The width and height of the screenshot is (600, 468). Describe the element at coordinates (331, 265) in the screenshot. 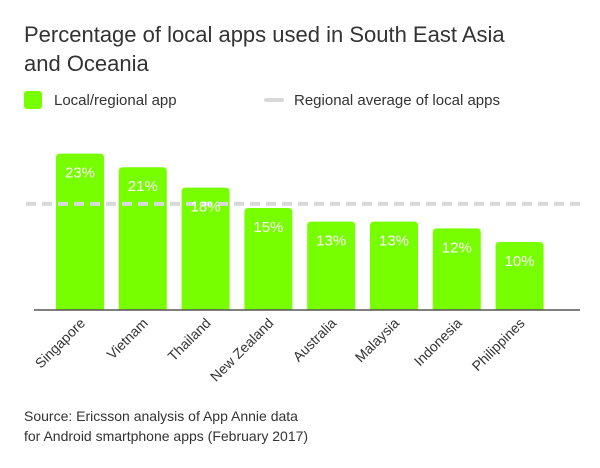

I see `bar-australia` at that location.